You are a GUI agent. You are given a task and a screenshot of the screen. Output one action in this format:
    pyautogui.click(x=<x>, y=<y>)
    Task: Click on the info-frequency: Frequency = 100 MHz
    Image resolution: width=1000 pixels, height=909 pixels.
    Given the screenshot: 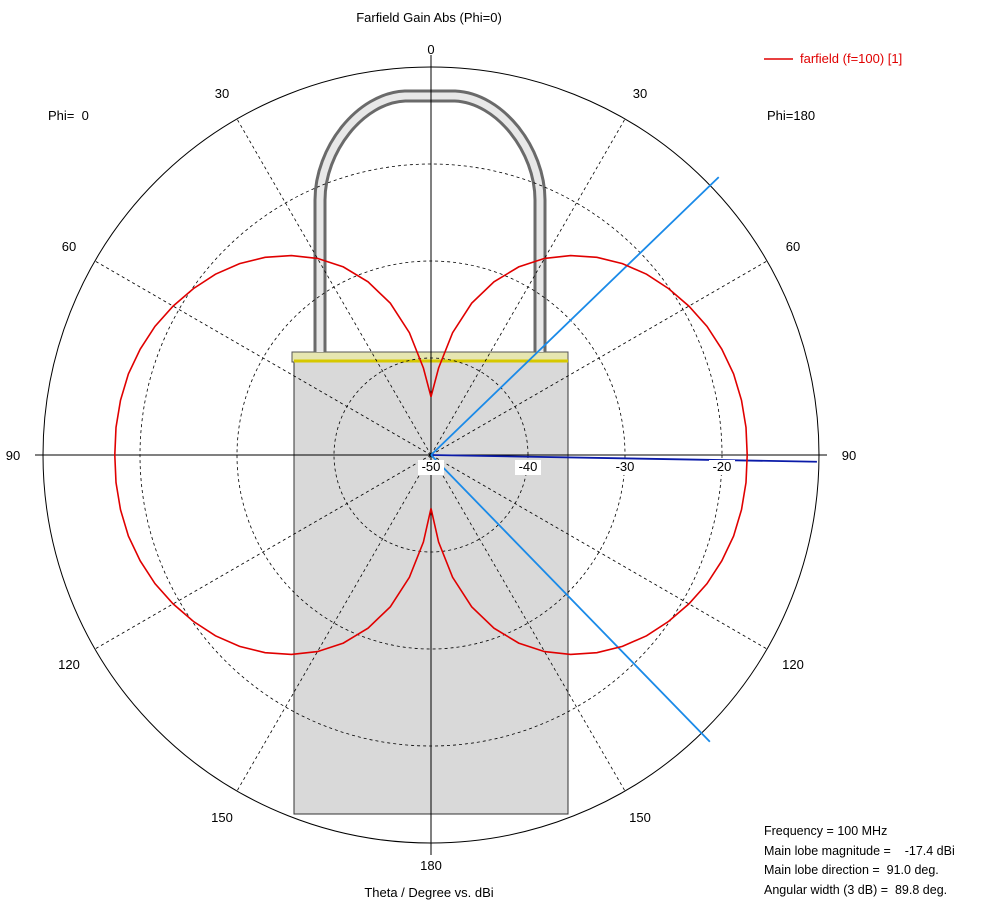 What is the action you would take?
    pyautogui.click(x=859, y=832)
    